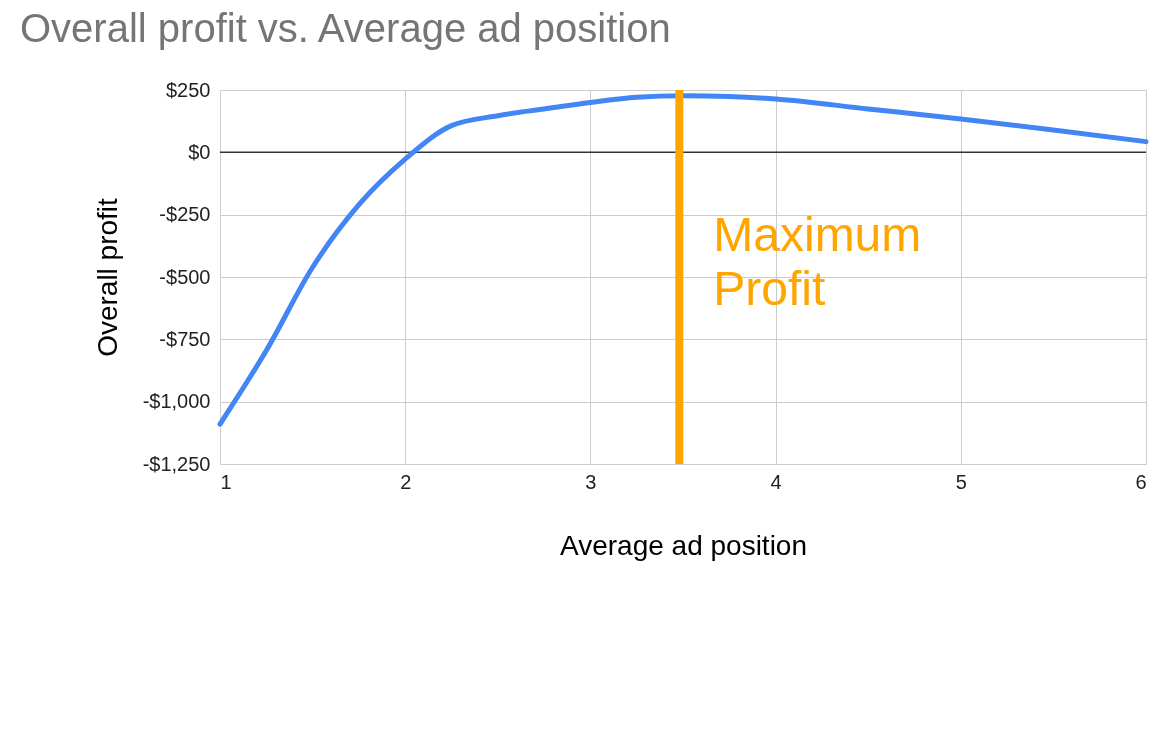 This screenshot has height=732, width=1176. What do you see at coordinates (107, 277) in the screenshot?
I see `y-axis-title: Overall profit` at bounding box center [107, 277].